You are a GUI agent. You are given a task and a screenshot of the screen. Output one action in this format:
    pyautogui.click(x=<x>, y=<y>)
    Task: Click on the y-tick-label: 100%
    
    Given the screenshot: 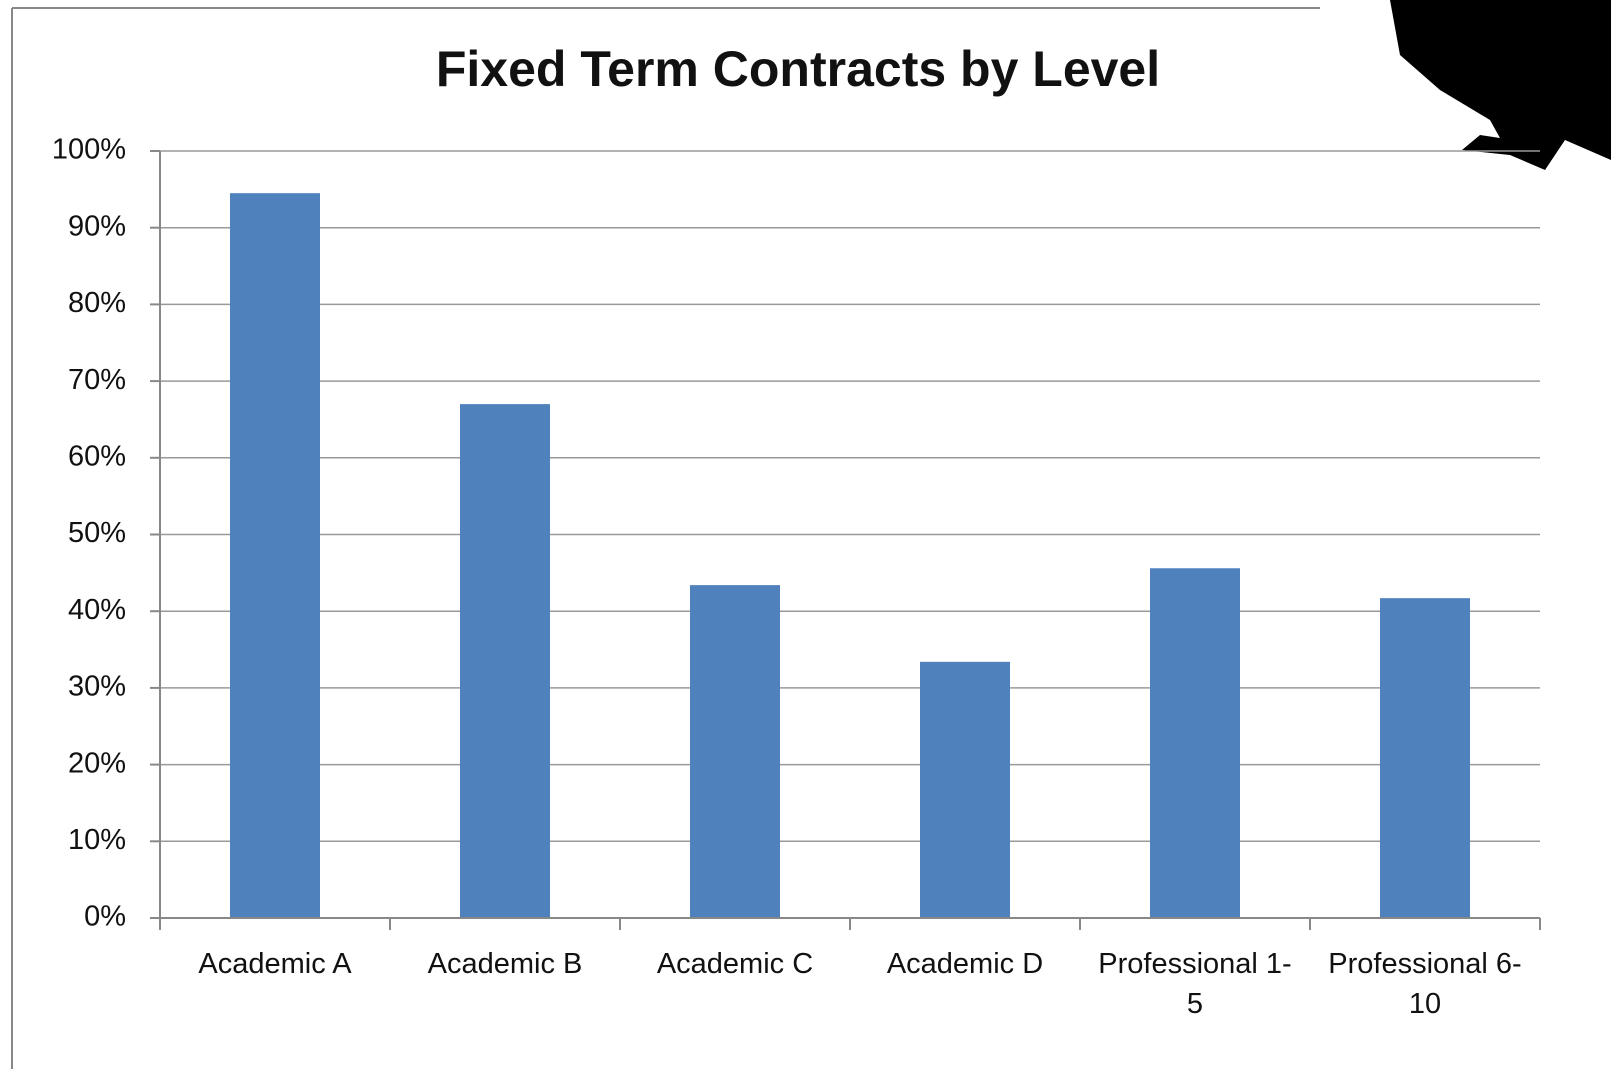 What is the action you would take?
    pyautogui.click(x=89, y=150)
    